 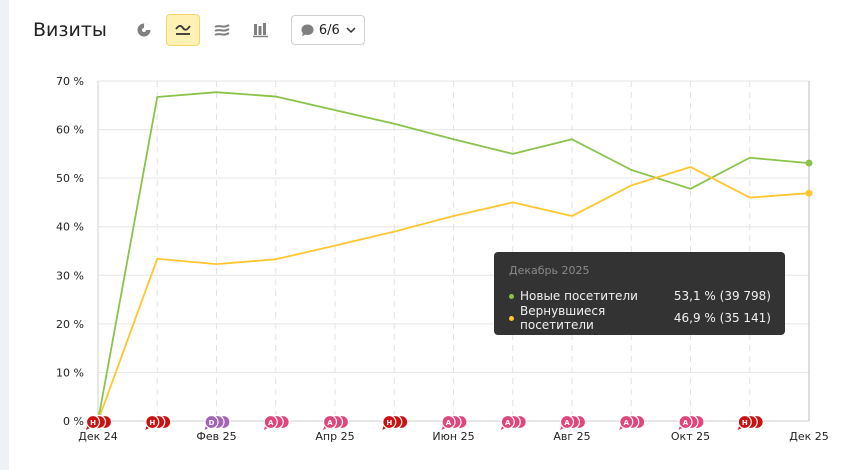 What do you see at coordinates (690, 436) in the screenshot?
I see `x-tick-label: Окт 25` at bounding box center [690, 436].